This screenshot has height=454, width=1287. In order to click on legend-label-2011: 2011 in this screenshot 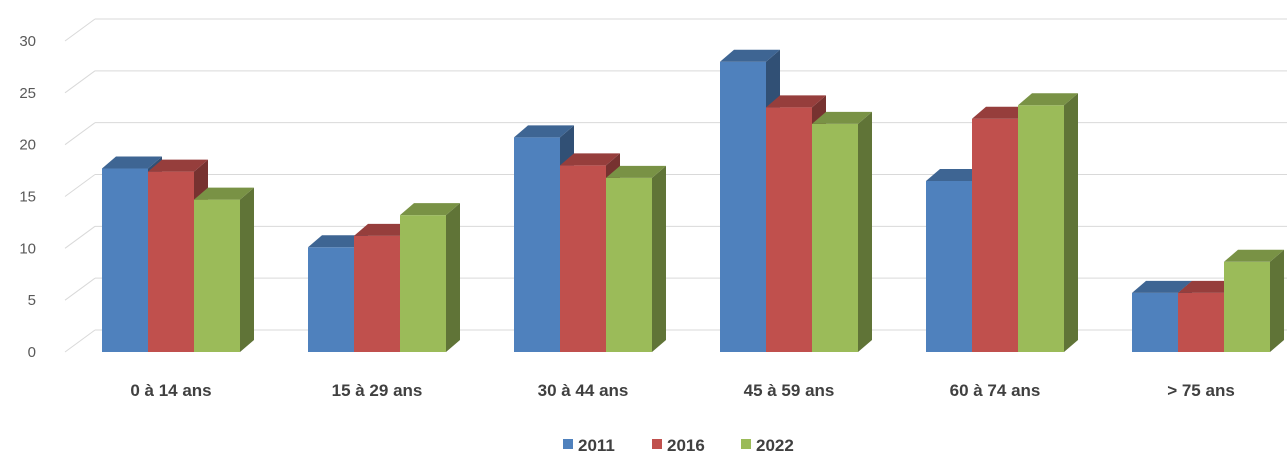, I will do `click(596, 445)`.